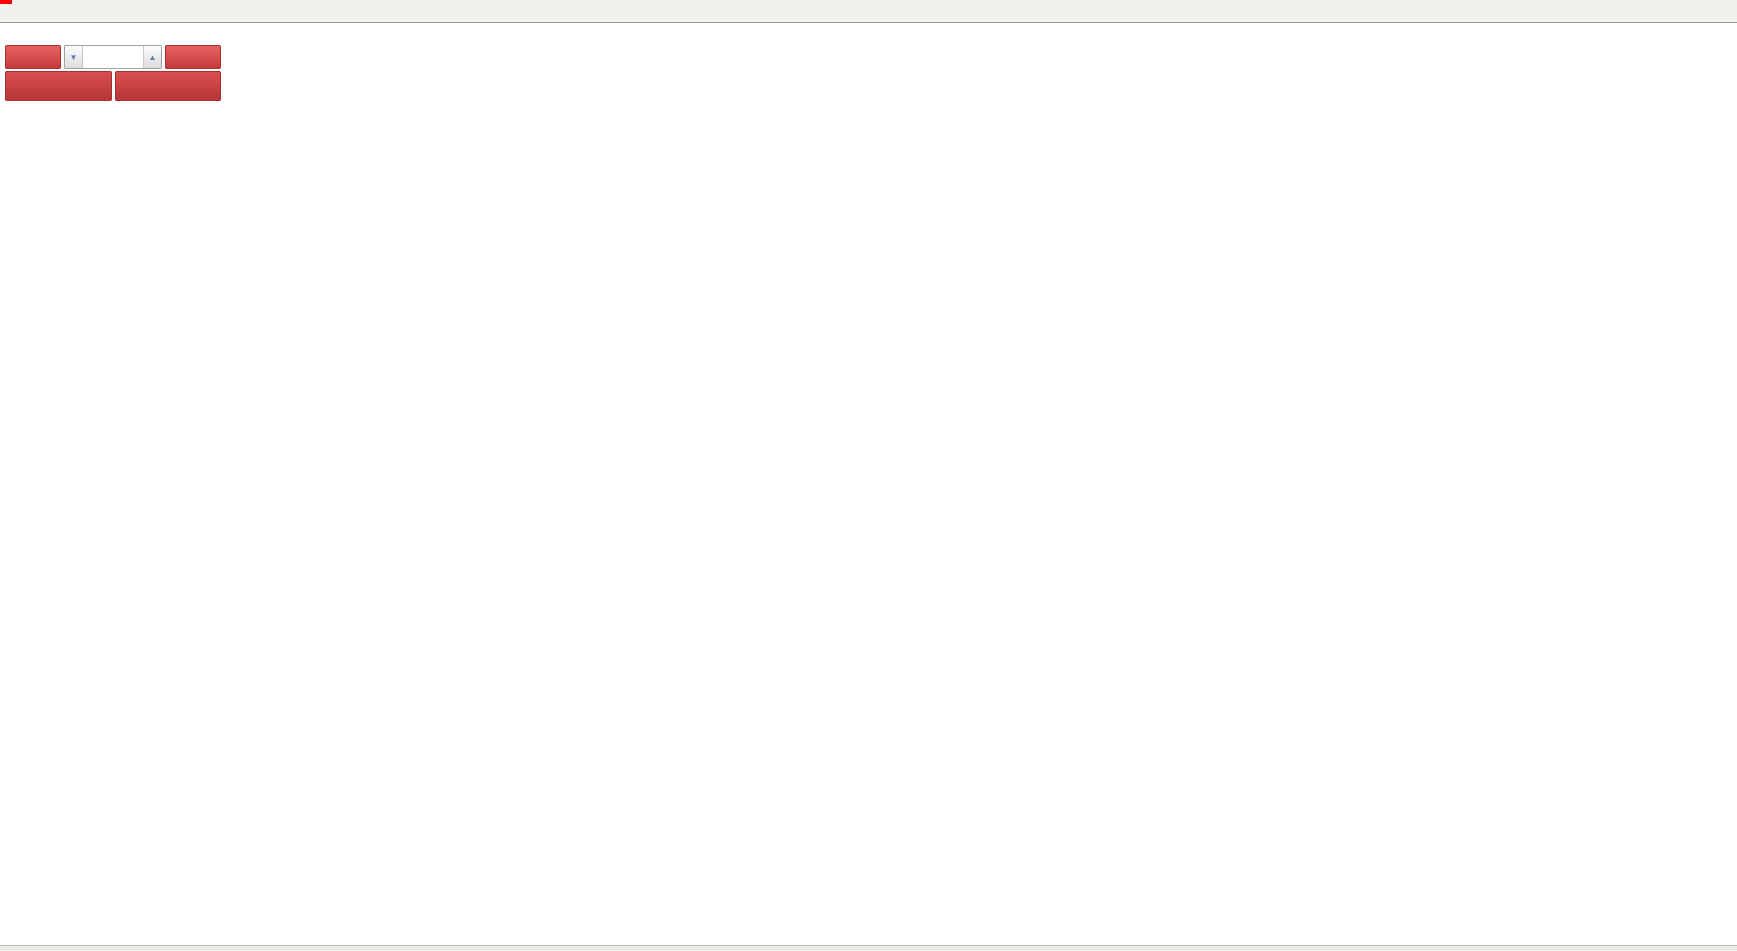  I want to click on sell-button, so click(33, 57).